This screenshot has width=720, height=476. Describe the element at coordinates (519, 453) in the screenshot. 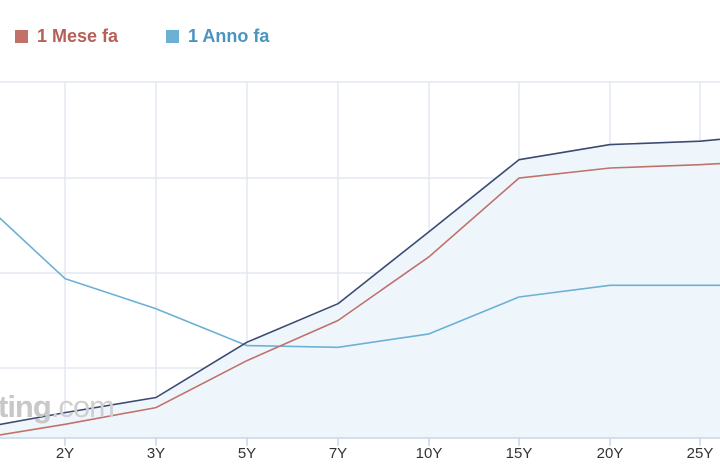

I see `x-tick-label-15Y: 15Y` at that location.